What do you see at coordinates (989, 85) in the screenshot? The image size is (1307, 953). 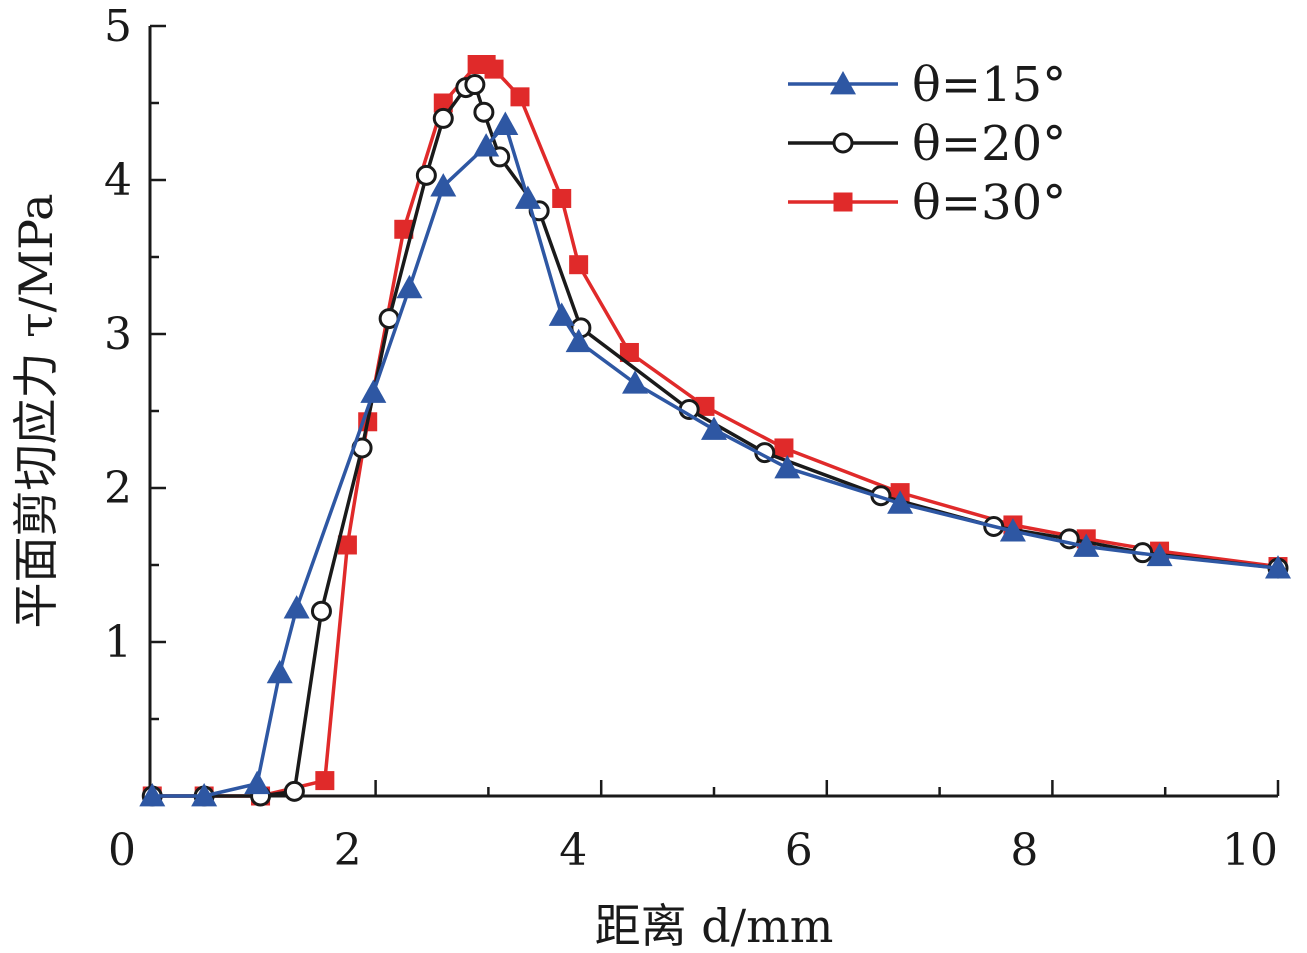 I see `legend-label: θ=15°` at bounding box center [989, 85].